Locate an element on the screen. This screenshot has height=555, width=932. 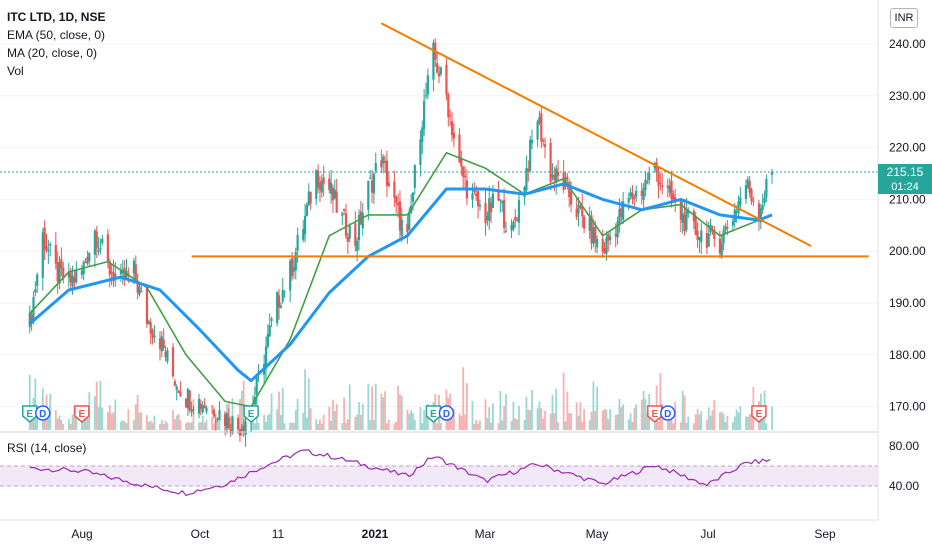
time-axis: Aug Oct 11 2021 Mar May Jul Sep is located at coordinates (453, 534).